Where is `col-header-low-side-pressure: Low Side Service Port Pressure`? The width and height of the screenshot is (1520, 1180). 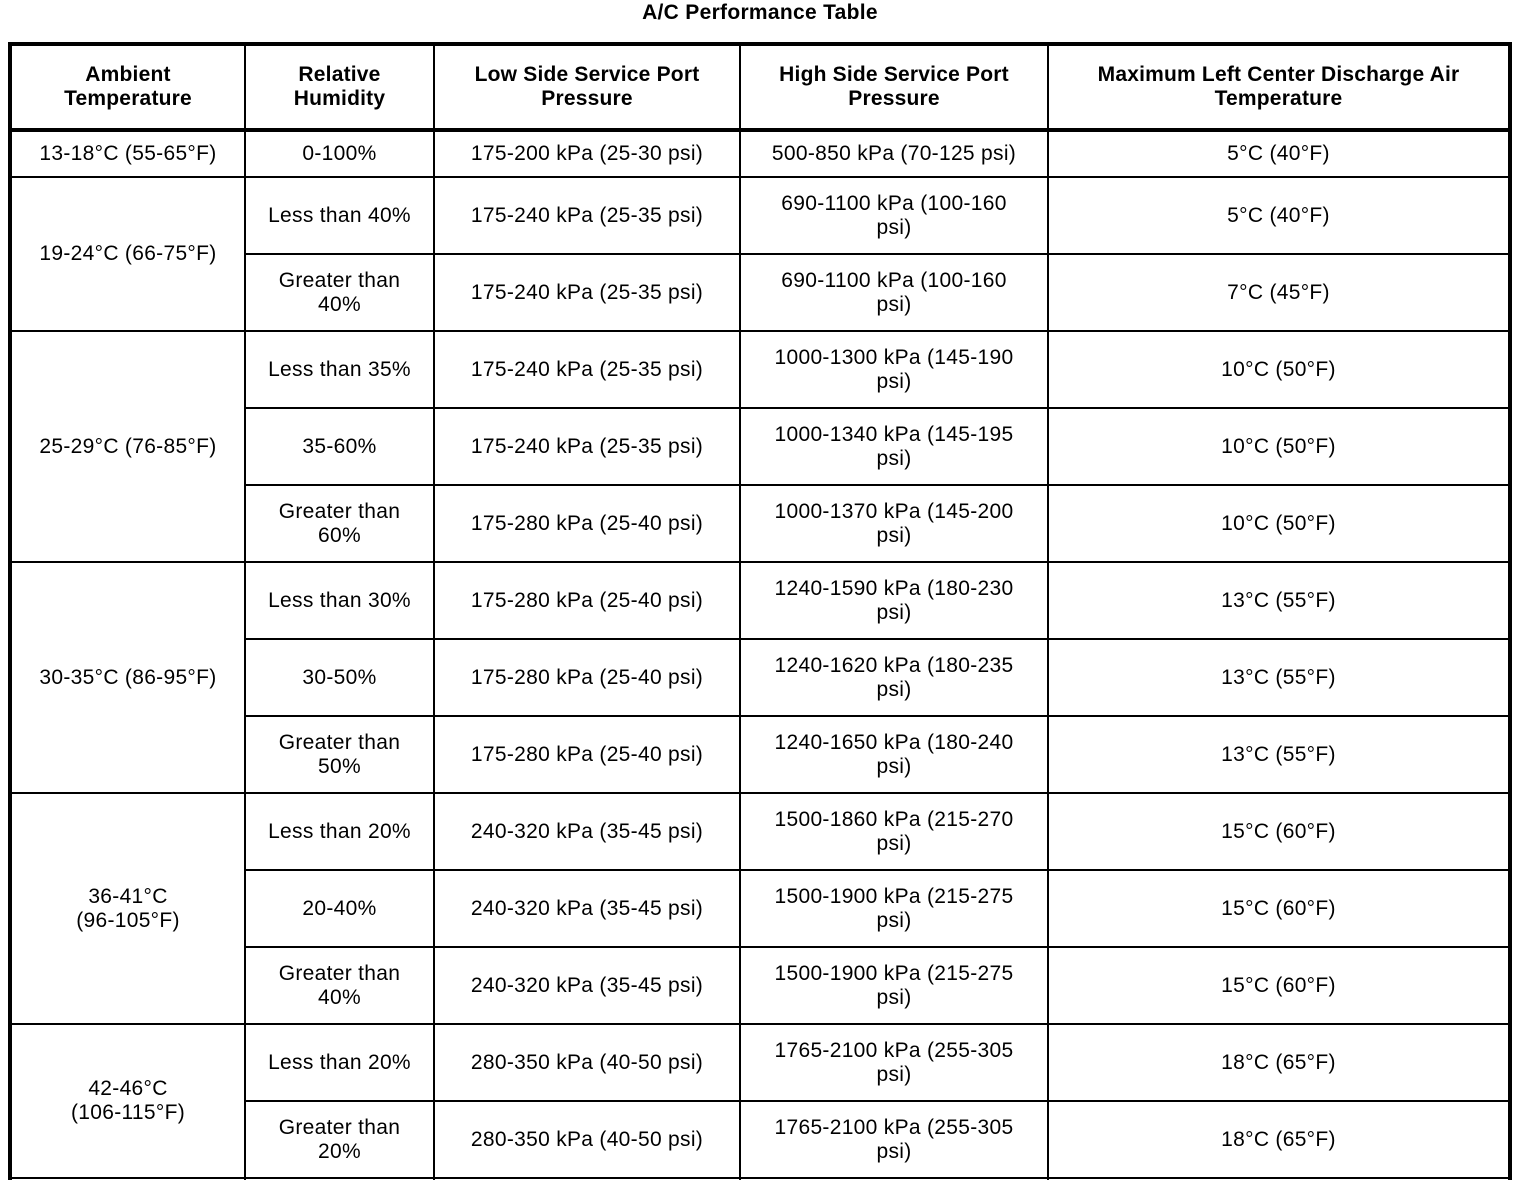 col-header-low-side-pressure: Low Side Service Port Pressure is located at coordinates (587, 87).